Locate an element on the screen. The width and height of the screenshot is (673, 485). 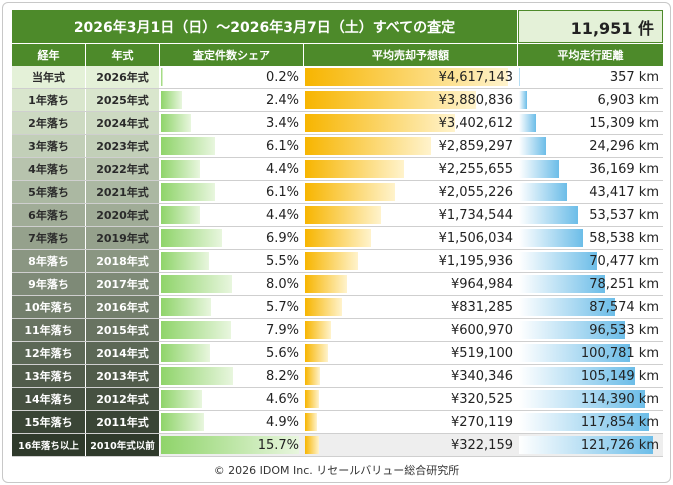
row-year-label: 2010年式以前 is located at coordinates (122, 445).